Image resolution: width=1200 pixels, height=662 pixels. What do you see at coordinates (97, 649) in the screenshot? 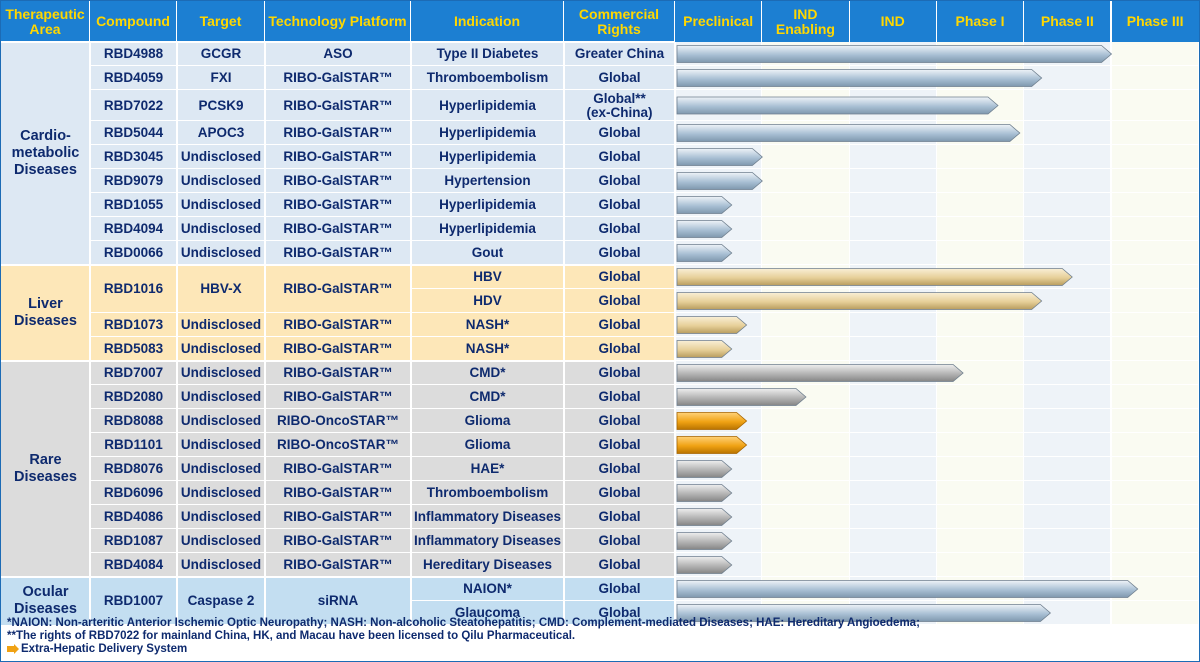
I see `legend-extra-hepatic: Extra-Hepatic Delivery System` at bounding box center [97, 649].